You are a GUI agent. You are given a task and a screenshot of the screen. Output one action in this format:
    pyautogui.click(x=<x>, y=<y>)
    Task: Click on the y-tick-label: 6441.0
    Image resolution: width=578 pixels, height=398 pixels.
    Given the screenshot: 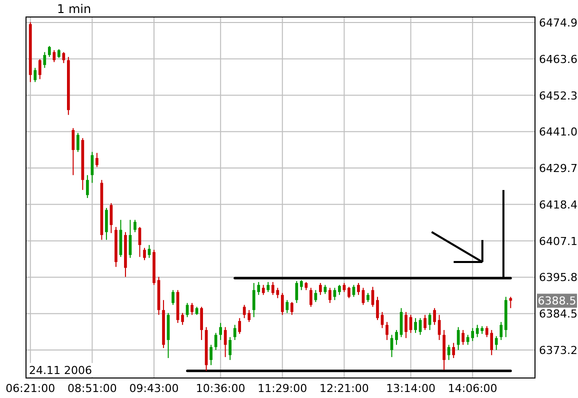 What is the action you would take?
    pyautogui.click(x=558, y=132)
    